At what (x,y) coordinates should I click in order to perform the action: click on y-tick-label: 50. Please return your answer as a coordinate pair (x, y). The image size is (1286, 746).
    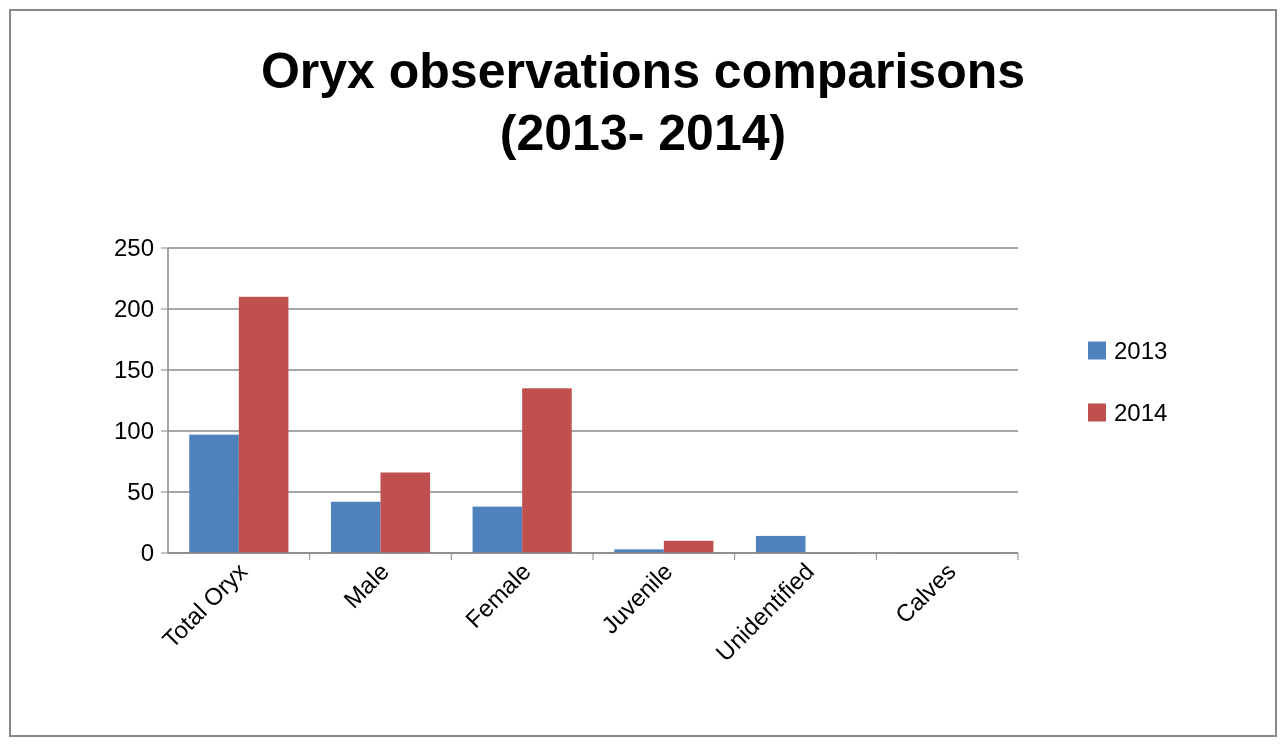
    Looking at the image, I should click on (140, 492).